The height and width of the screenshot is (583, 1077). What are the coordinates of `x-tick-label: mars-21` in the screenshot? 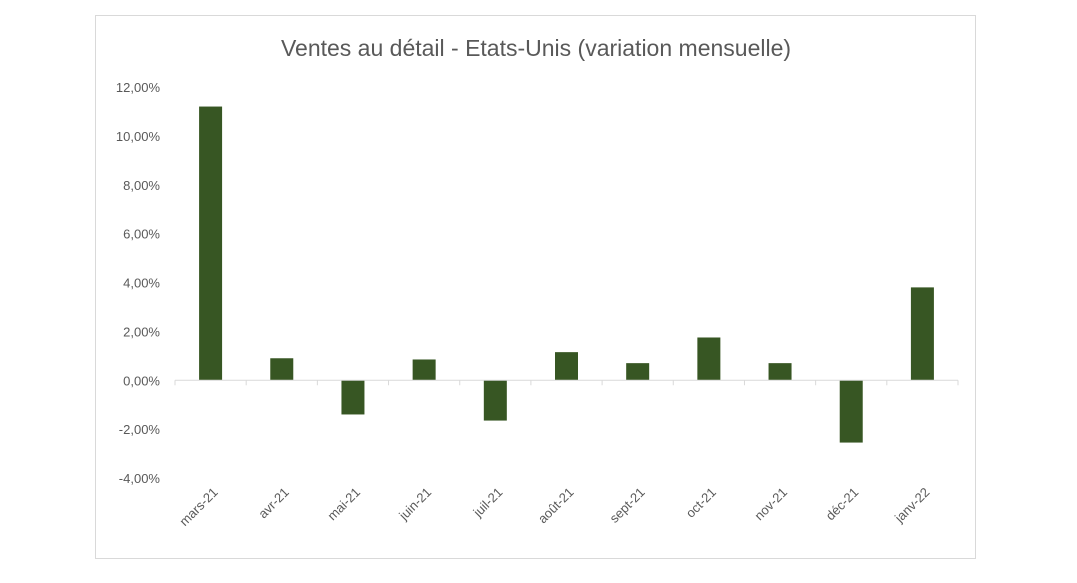 It's located at (198, 507).